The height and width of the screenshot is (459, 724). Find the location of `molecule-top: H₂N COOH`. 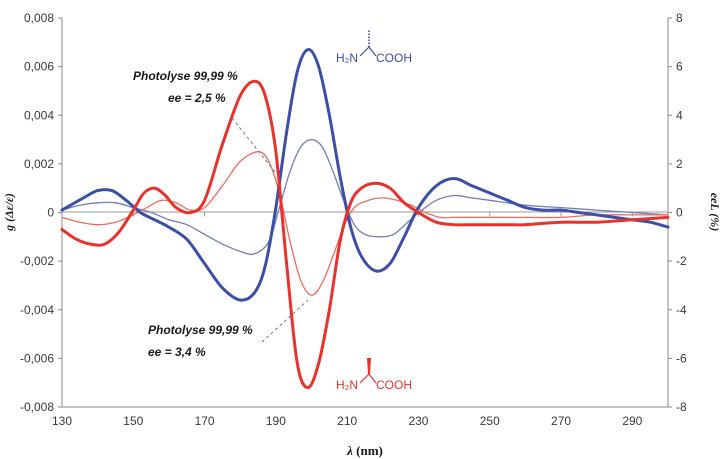

molecule-top: H₂N COOH is located at coordinates (374, 47).